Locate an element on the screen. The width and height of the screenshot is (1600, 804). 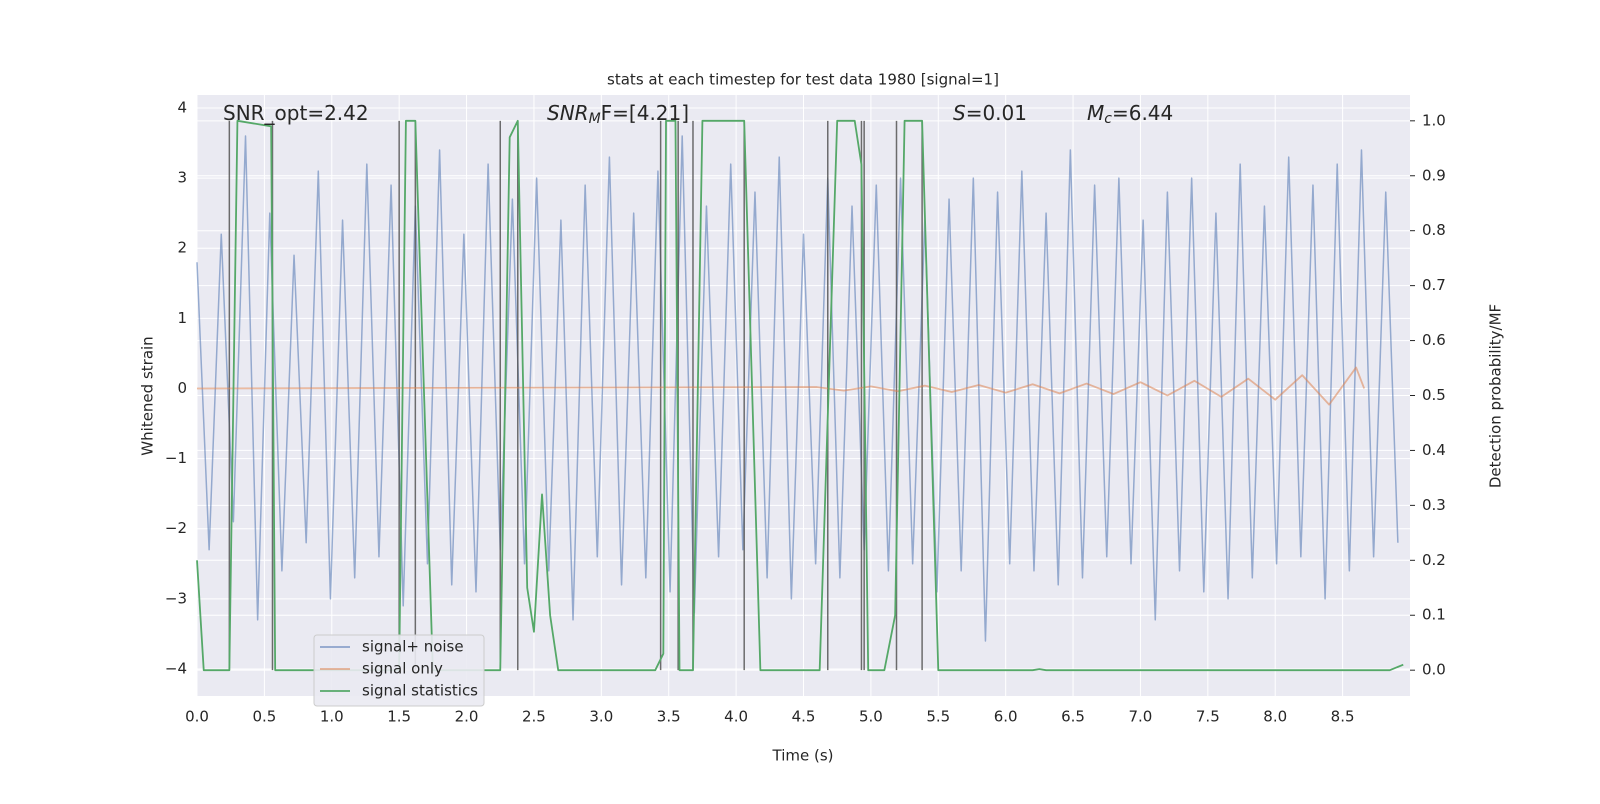
x-tick-label: 5.0 is located at coordinates (871, 717).